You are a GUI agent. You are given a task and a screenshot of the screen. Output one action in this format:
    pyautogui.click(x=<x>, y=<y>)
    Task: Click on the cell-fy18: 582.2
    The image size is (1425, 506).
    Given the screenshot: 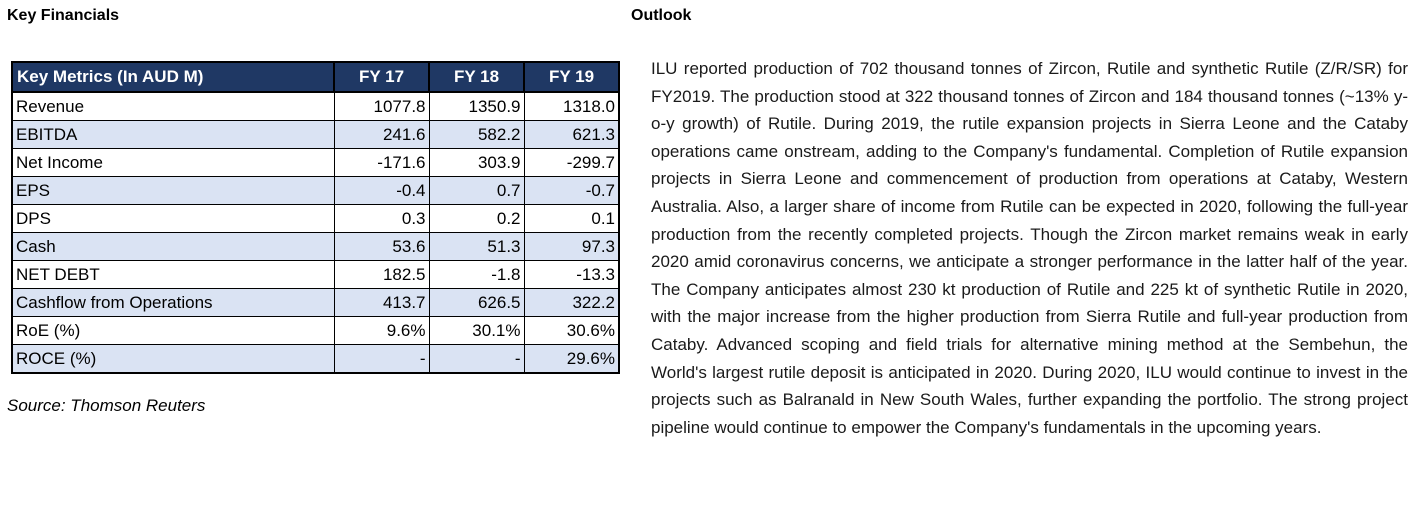 What is the action you would take?
    pyautogui.click(x=476, y=134)
    